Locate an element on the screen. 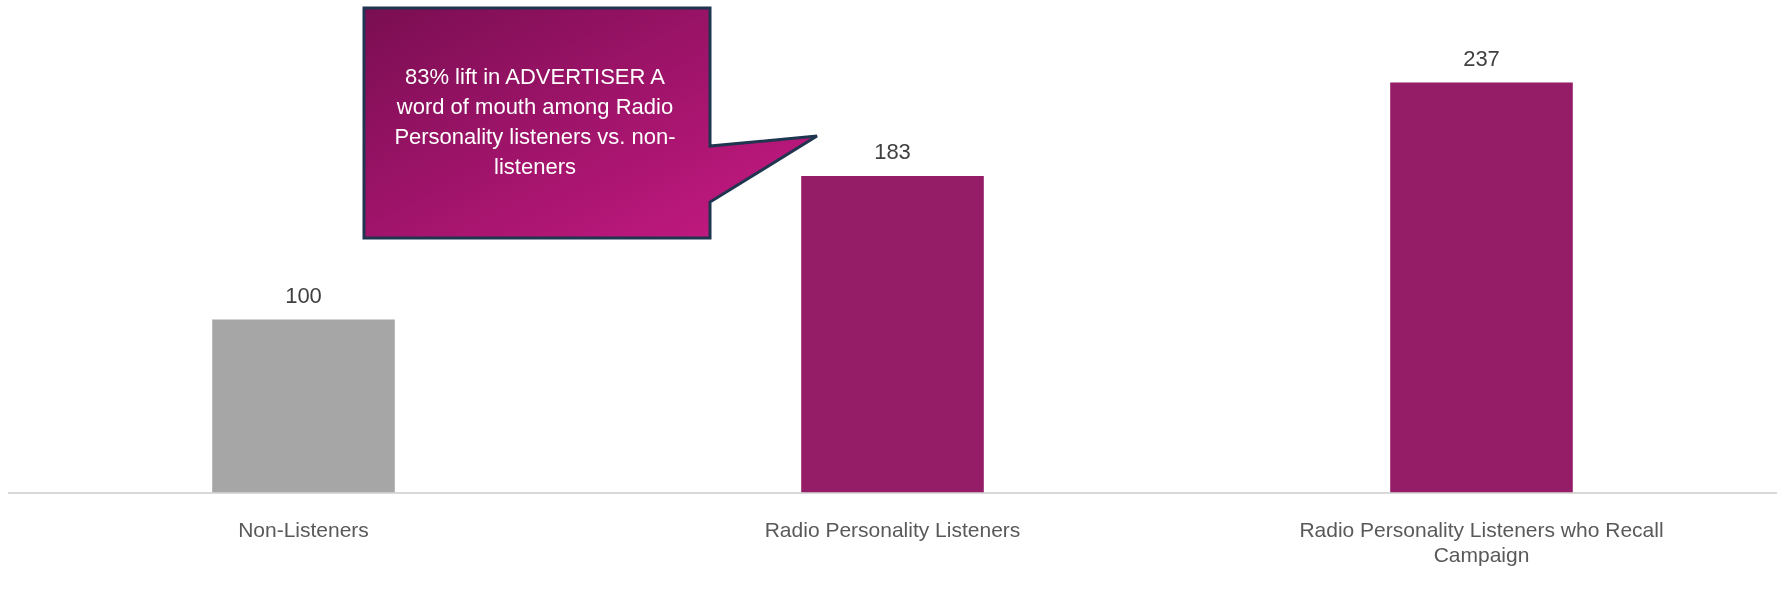 The width and height of the screenshot is (1779, 599). x-tick-label: Radio Personality Listeners is located at coordinates (892, 529).